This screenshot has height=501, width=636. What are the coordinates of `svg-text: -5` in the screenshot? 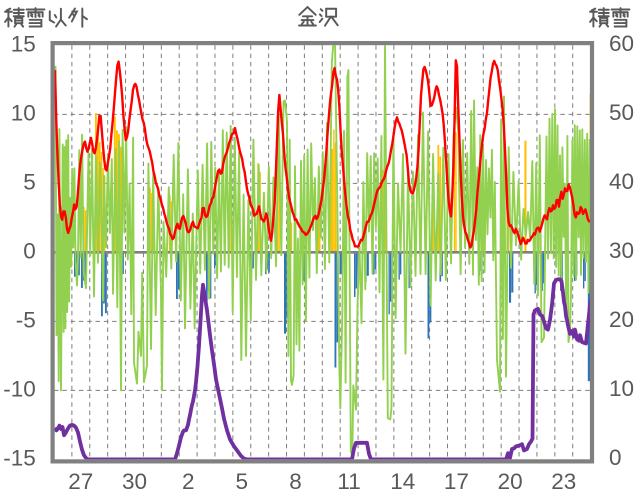 It's located at (26, 320).